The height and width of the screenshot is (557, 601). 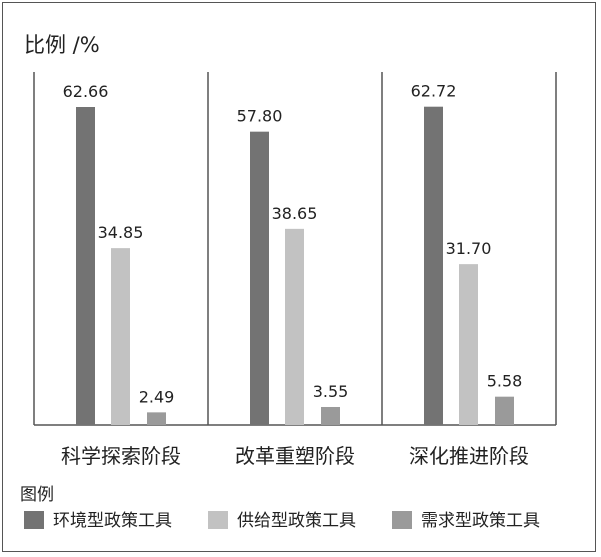 What do you see at coordinates (260, 116) in the screenshot?
I see `bar-value-label: 57.80` at bounding box center [260, 116].